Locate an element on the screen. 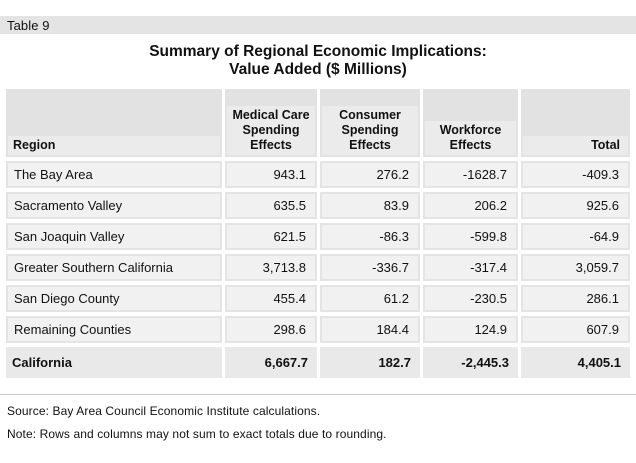 This screenshot has height=463, width=636. row-value-cell: -599.8 is located at coordinates (470, 236).